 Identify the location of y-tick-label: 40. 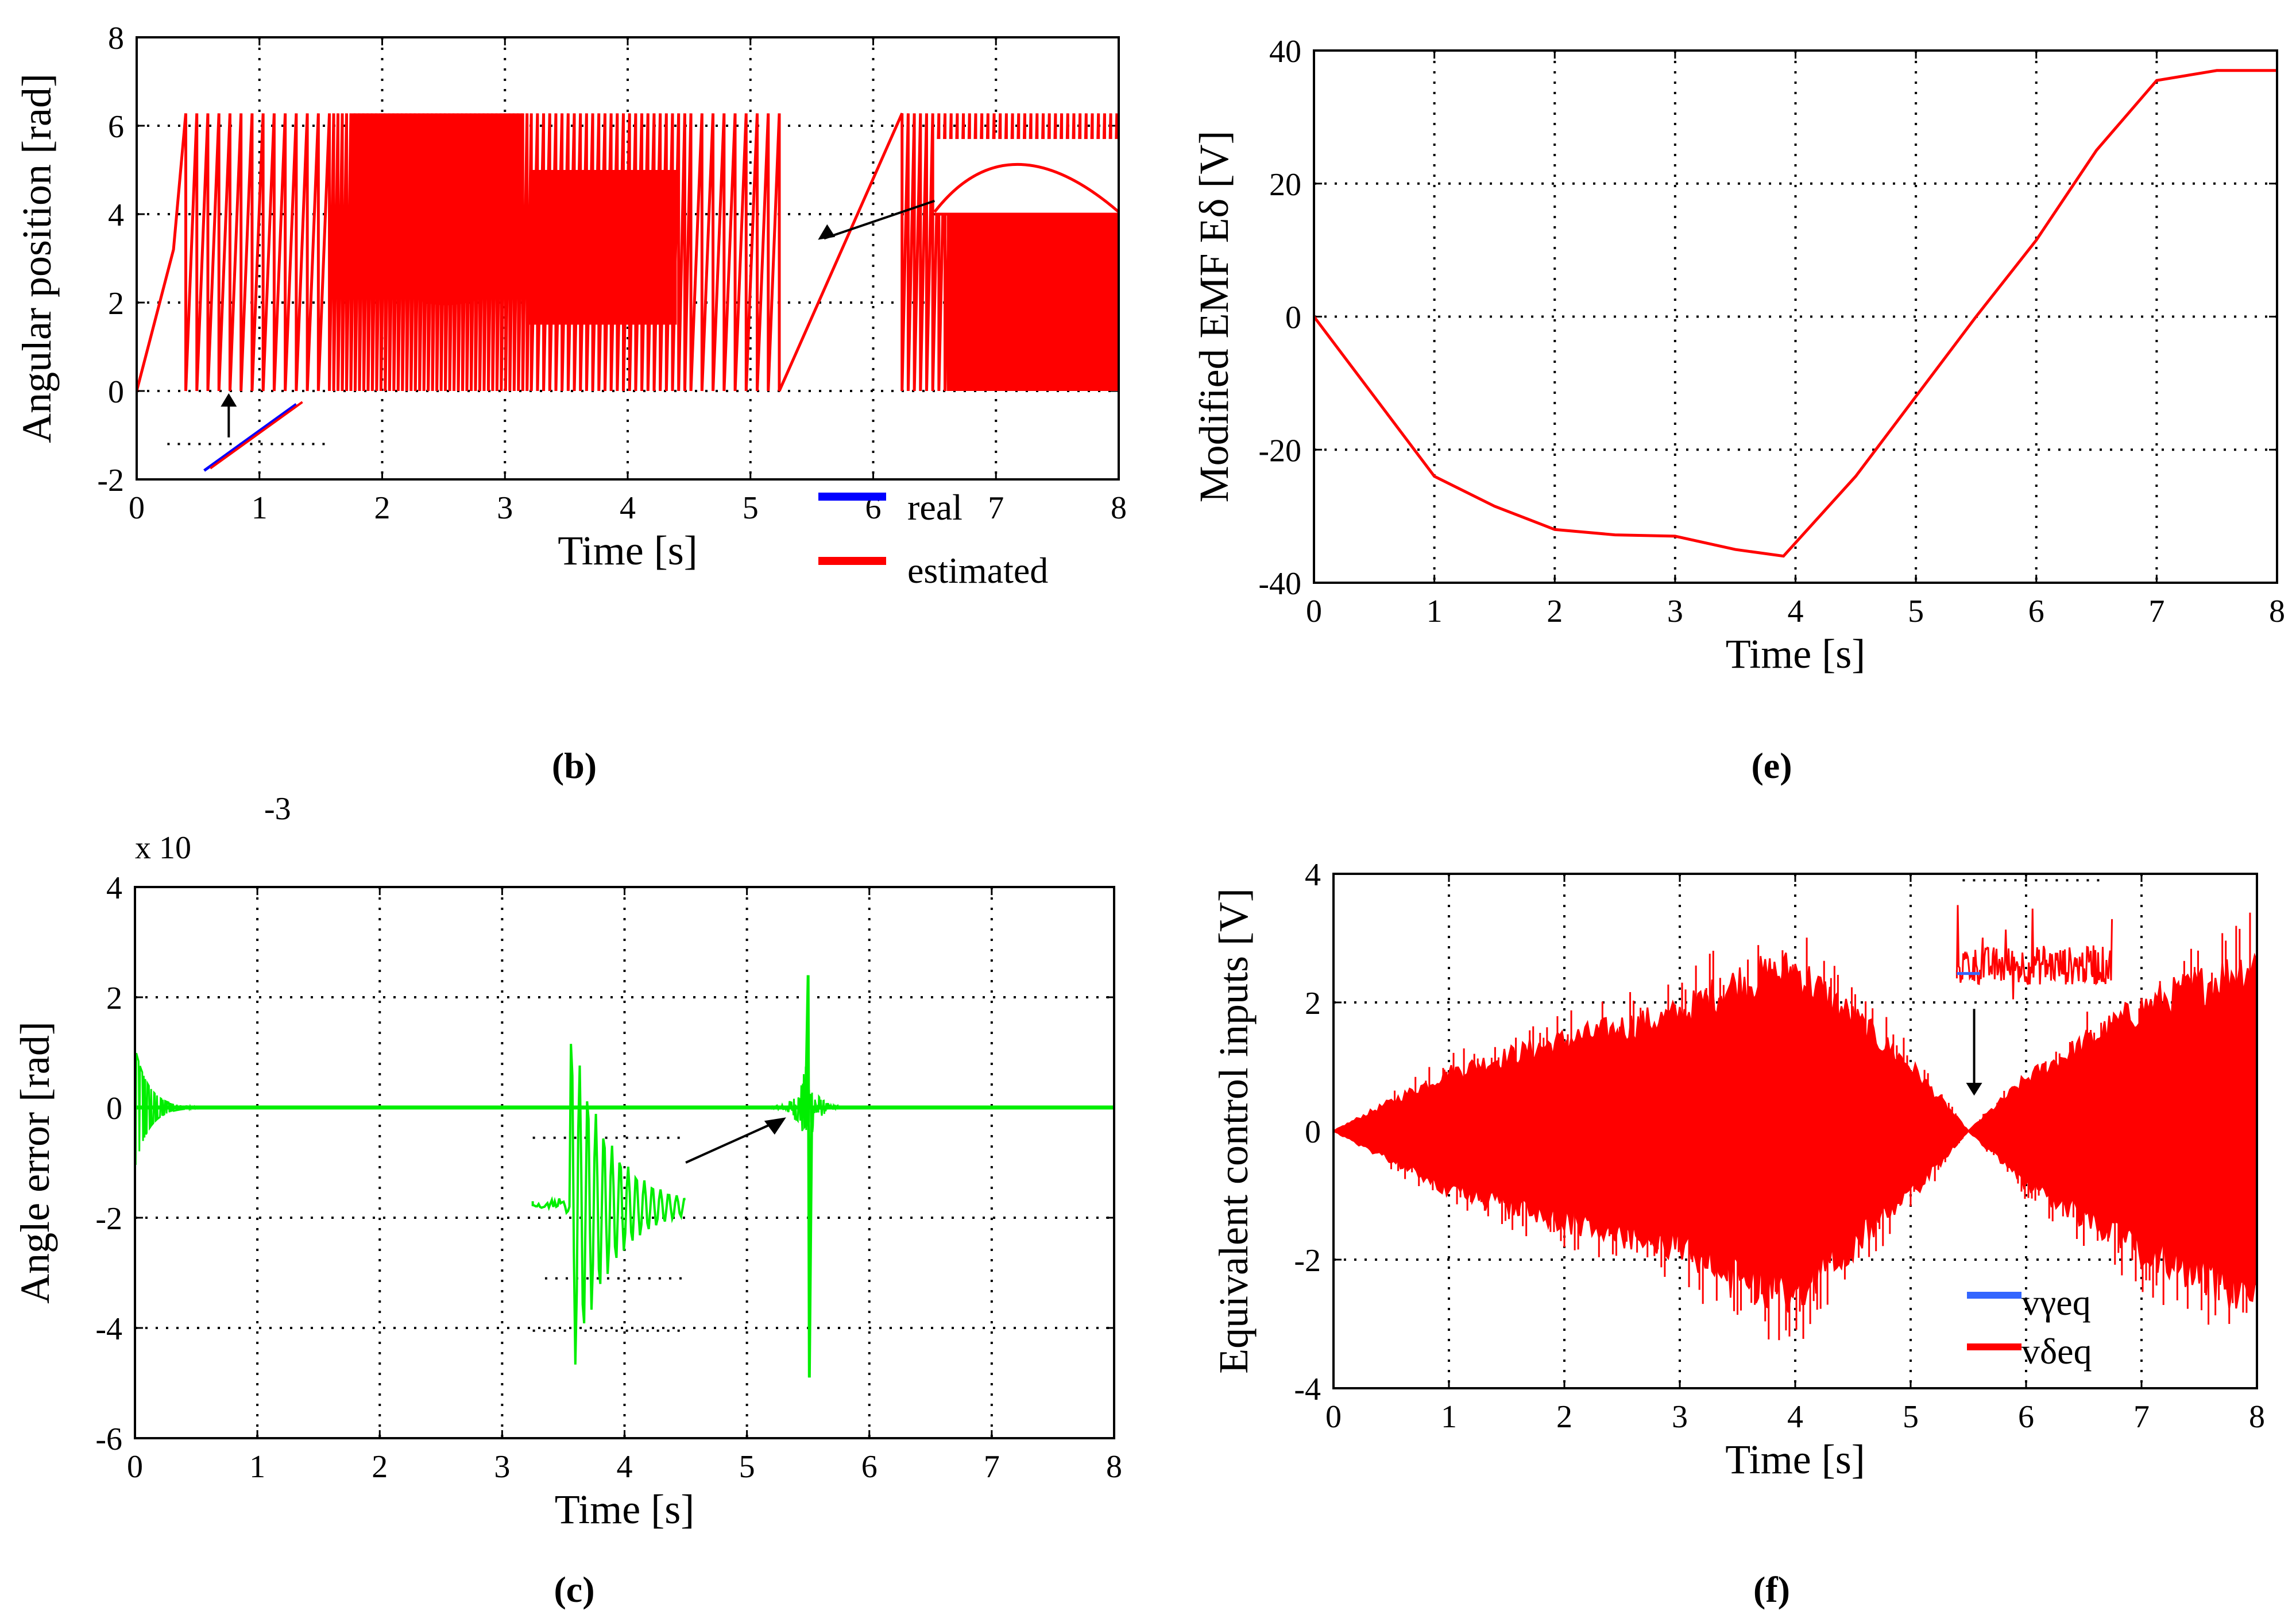
(1285, 51).